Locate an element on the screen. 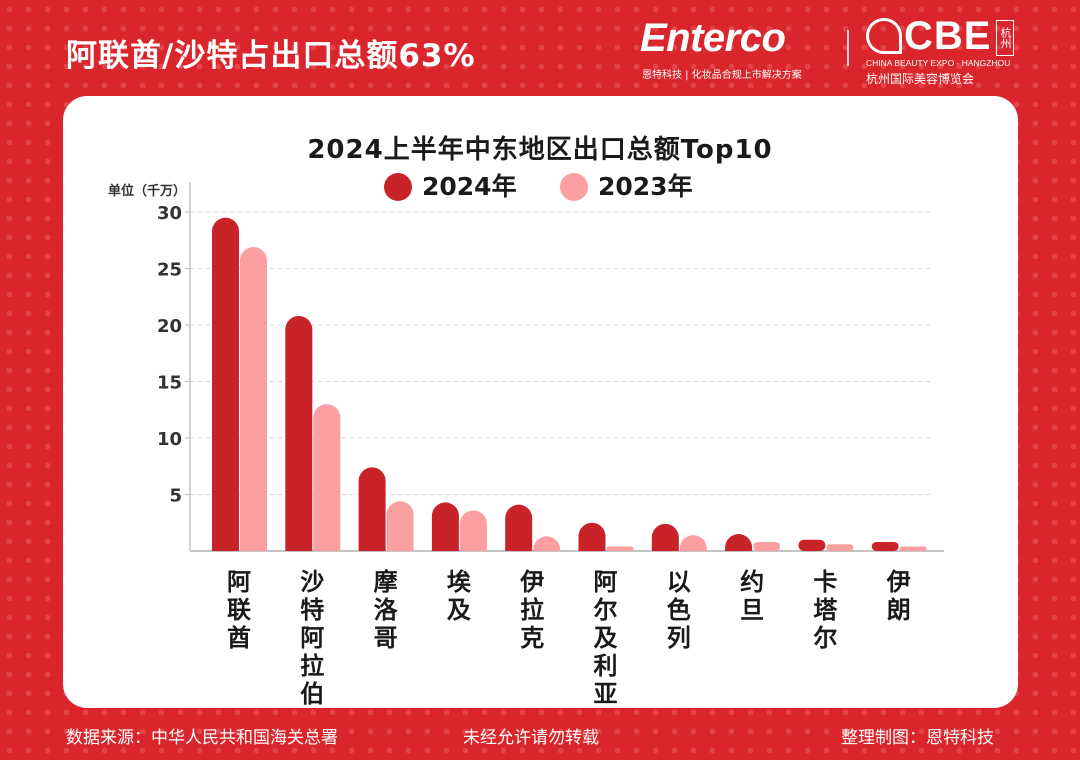 The height and width of the screenshot is (760, 1080). legend-label-2024: 2024年 is located at coordinates (469, 186).